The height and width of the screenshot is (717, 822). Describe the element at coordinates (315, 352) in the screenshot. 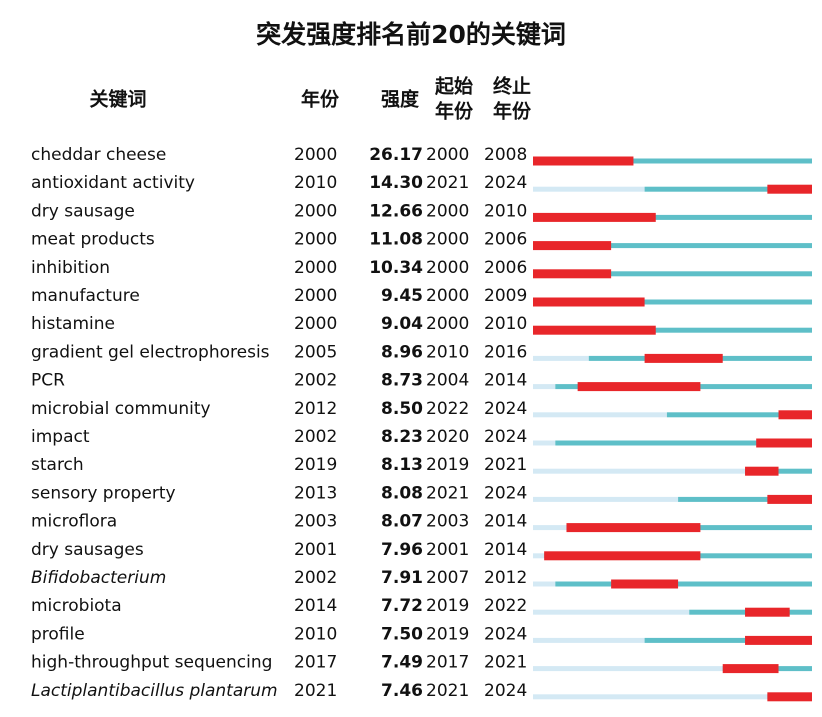

I see `year: 2005` at that location.